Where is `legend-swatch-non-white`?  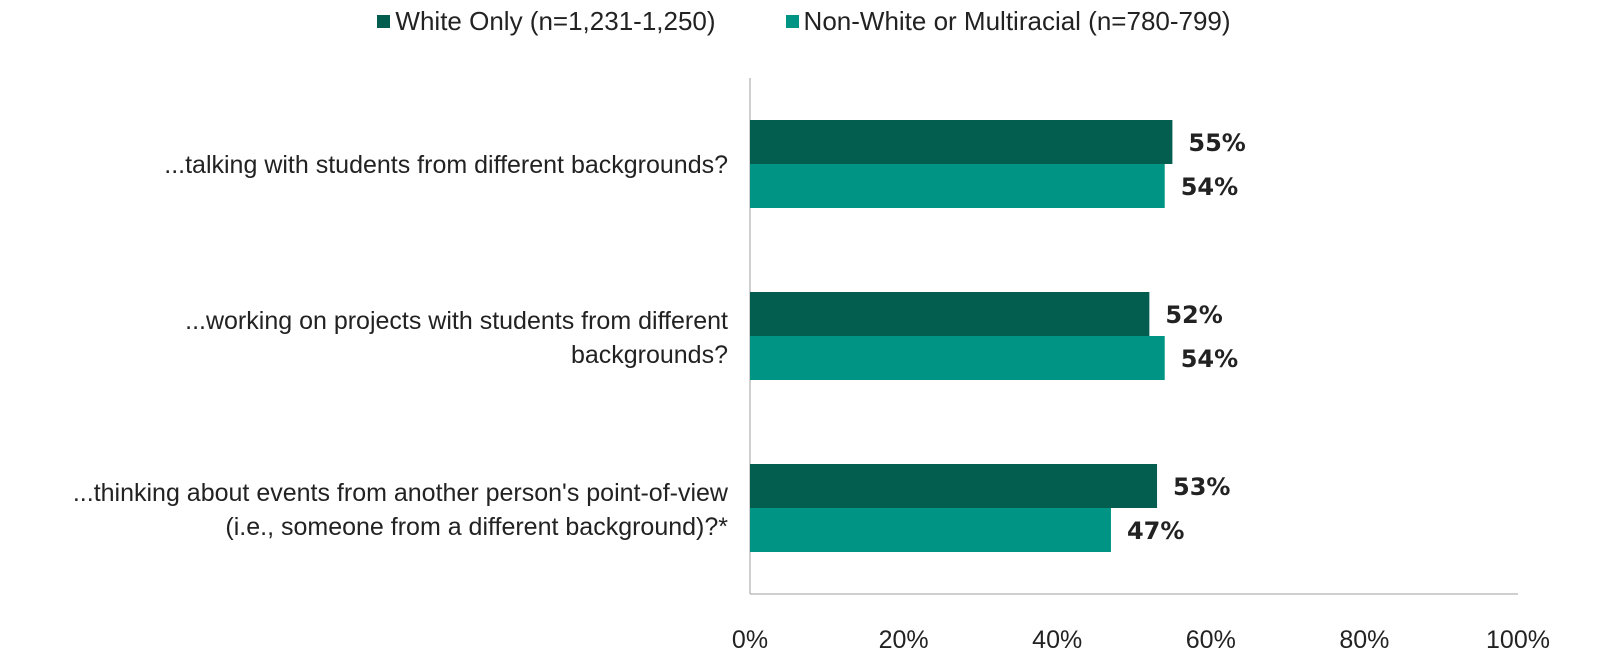
legend-swatch-non-white is located at coordinates (792, 21).